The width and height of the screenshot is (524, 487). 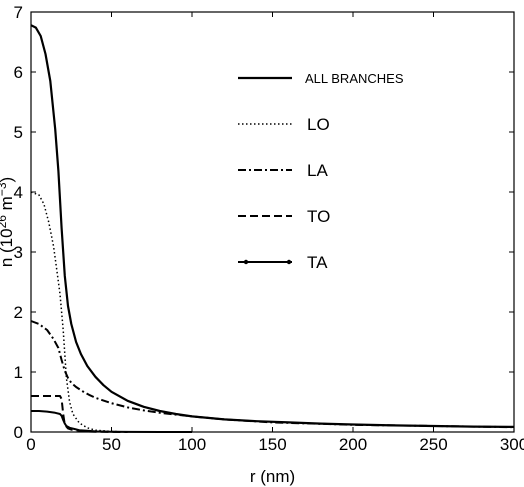 What do you see at coordinates (18, 372) in the screenshot?
I see `y-tick-label: 1` at bounding box center [18, 372].